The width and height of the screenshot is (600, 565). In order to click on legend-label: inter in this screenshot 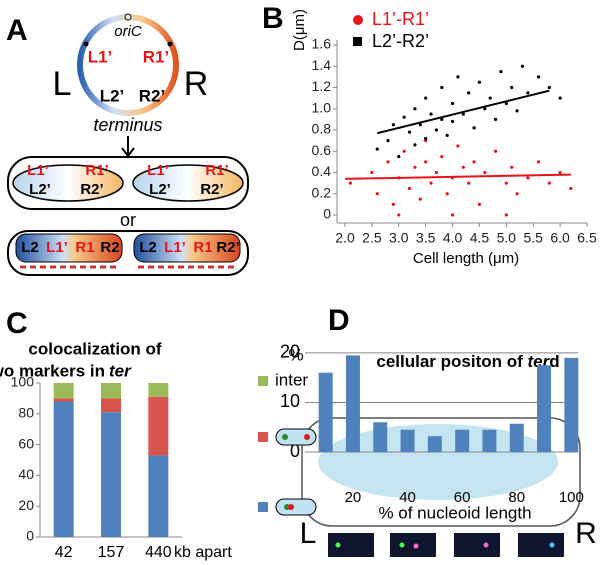, I will do `click(291, 379)`.